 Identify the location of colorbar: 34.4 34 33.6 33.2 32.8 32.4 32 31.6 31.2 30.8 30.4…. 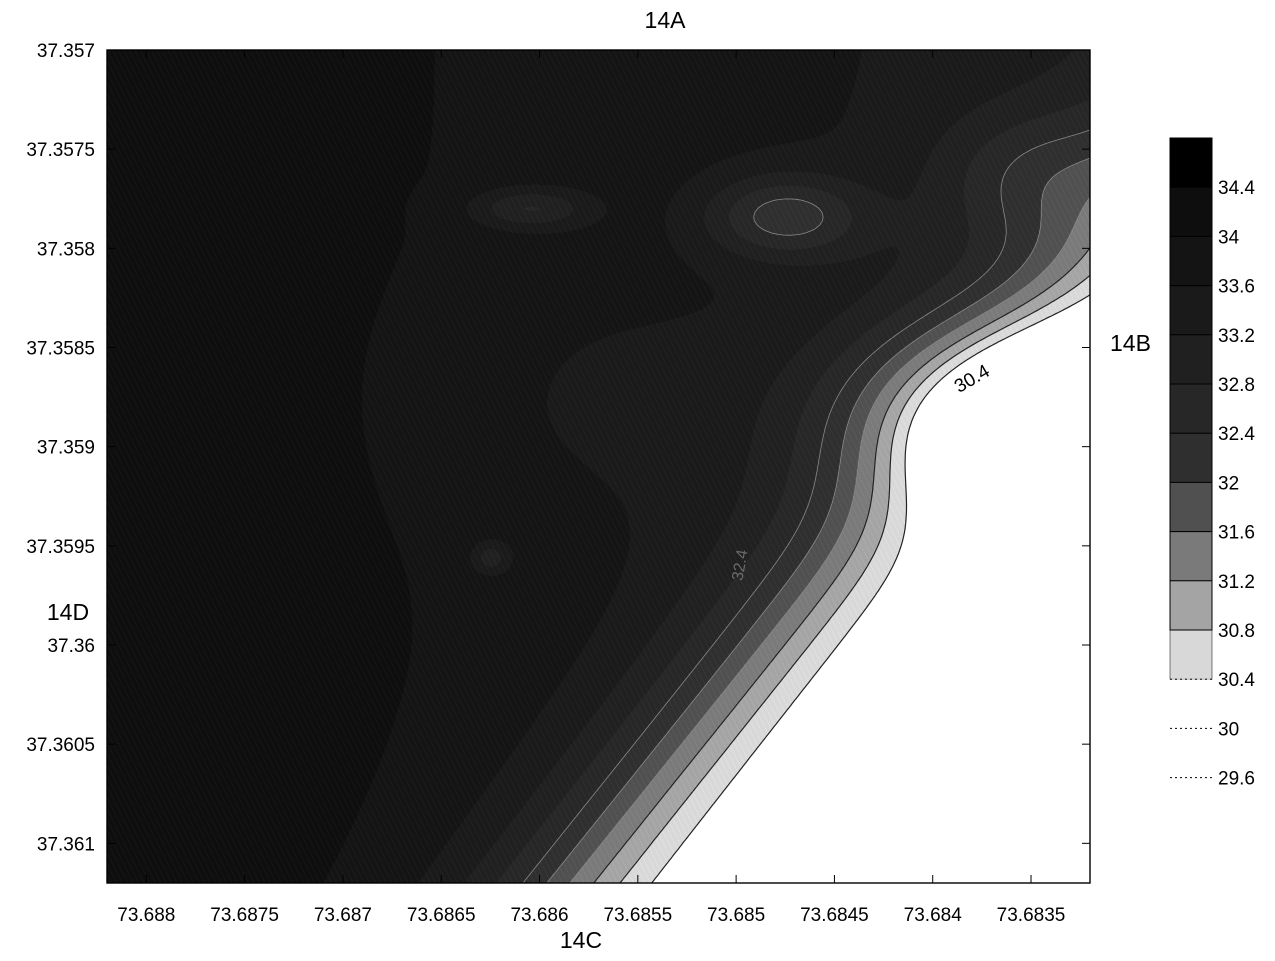
(1212, 482).